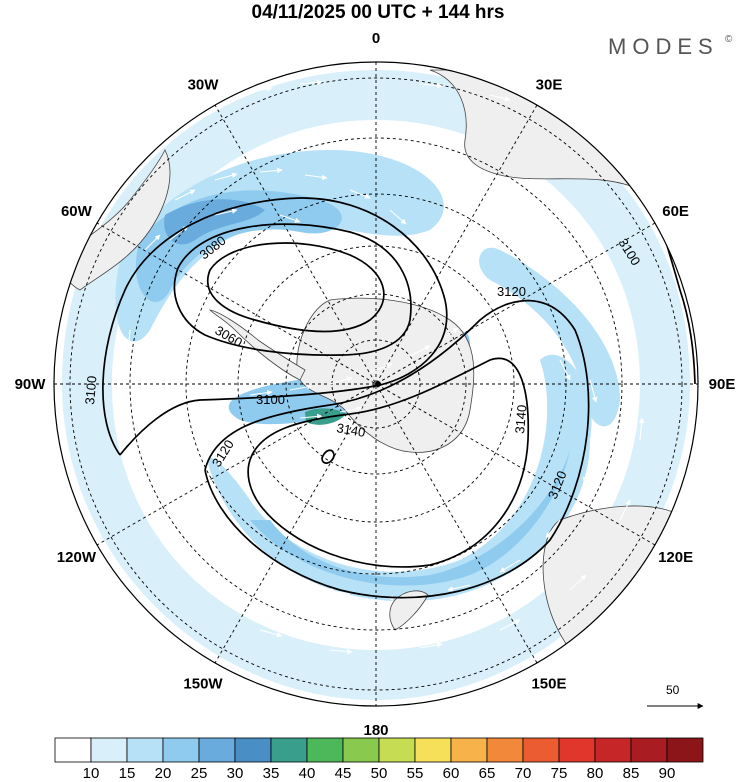 Image resolution: width=750 pixels, height=782 pixels. Describe the element at coordinates (379, 773) in the screenshot. I see `colorbar-tick-50: 50` at that location.